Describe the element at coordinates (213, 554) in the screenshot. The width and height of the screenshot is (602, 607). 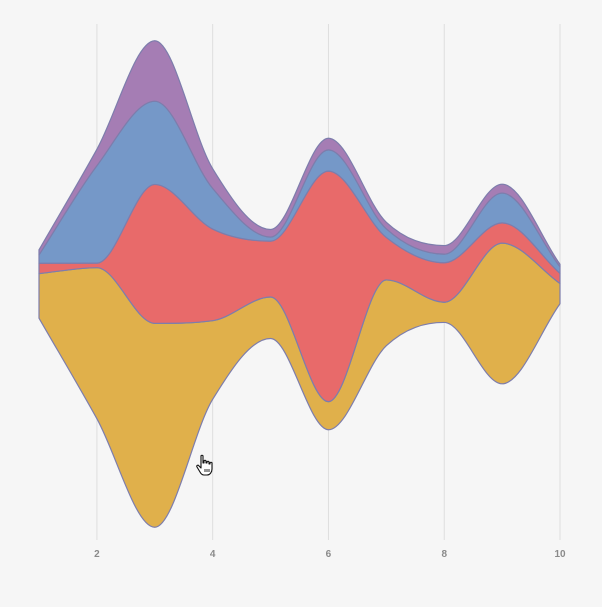
I see `x-tick-label: 4` at that location.